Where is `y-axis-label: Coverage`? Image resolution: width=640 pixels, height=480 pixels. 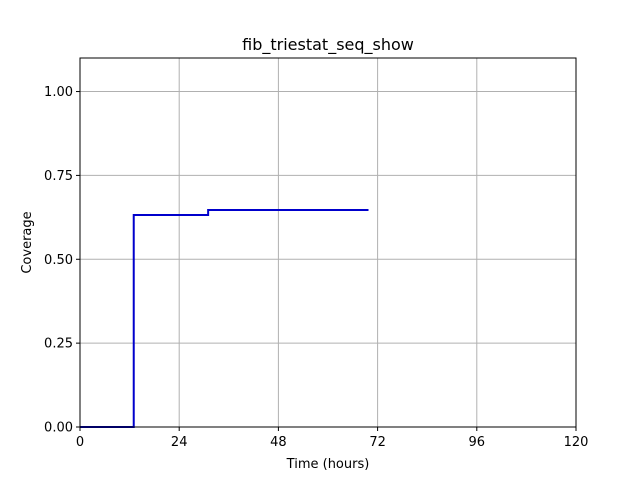
y-axis-label: Coverage is located at coordinates (27, 242).